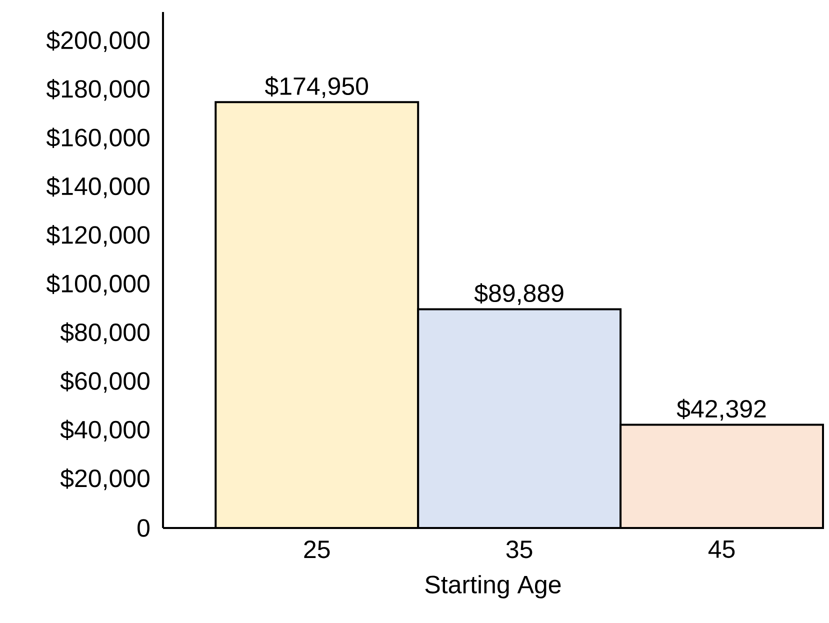 The height and width of the screenshot is (623, 829). Describe the element at coordinates (98, 236) in the screenshot. I see `y-tick-label: $120,000` at that location.